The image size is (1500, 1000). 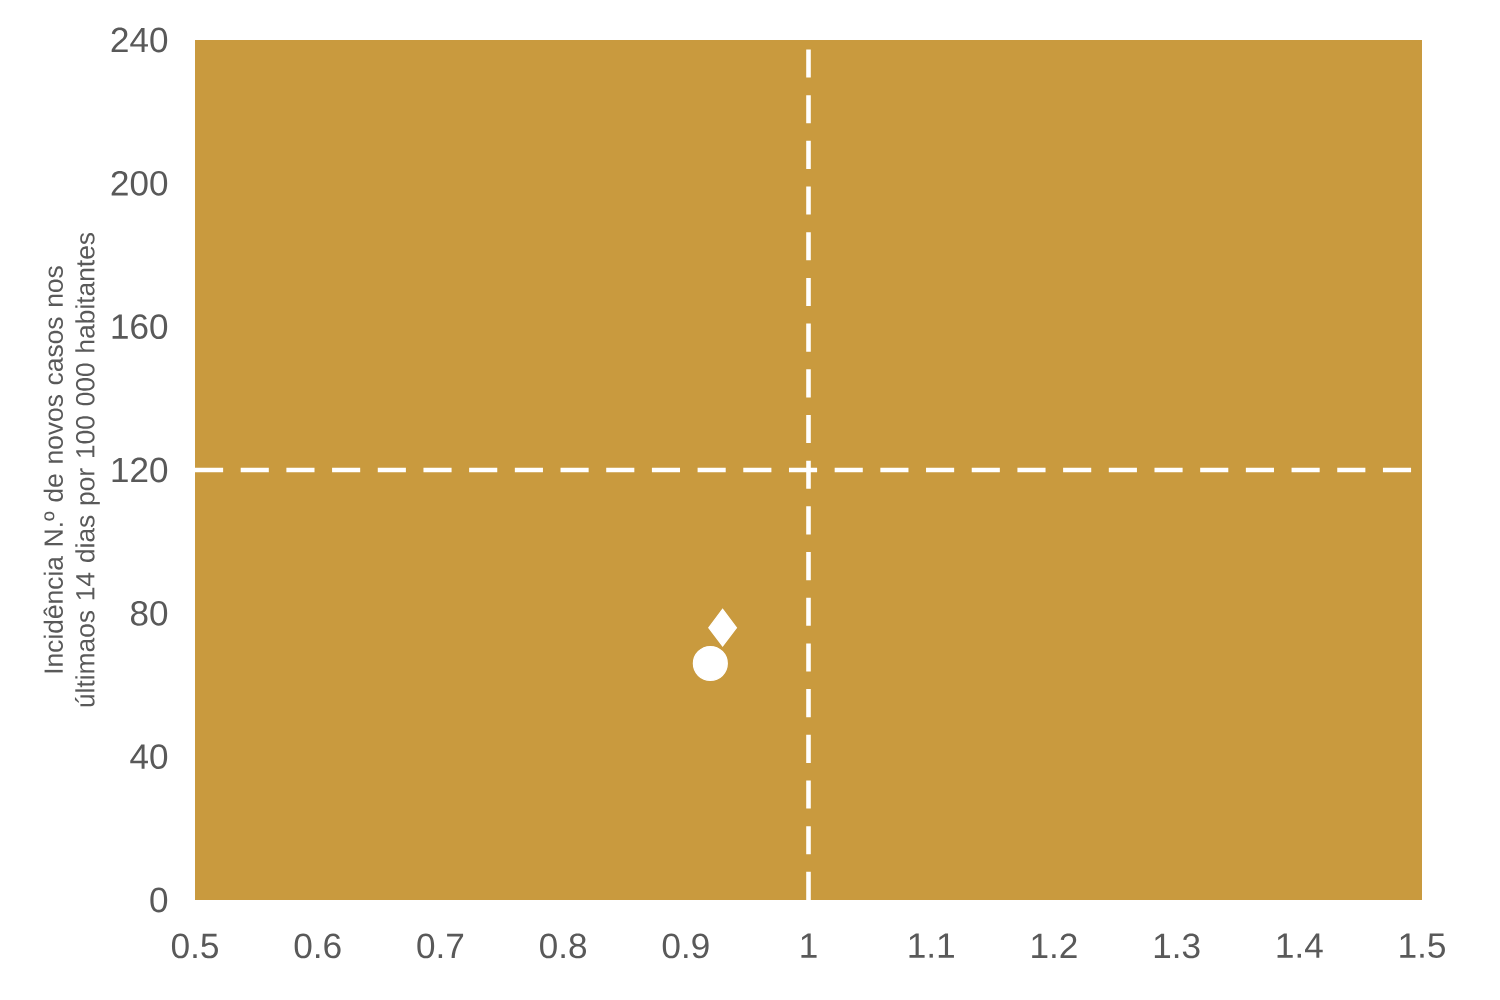 I want to click on x-tick-label: 0.8, so click(x=563, y=946).